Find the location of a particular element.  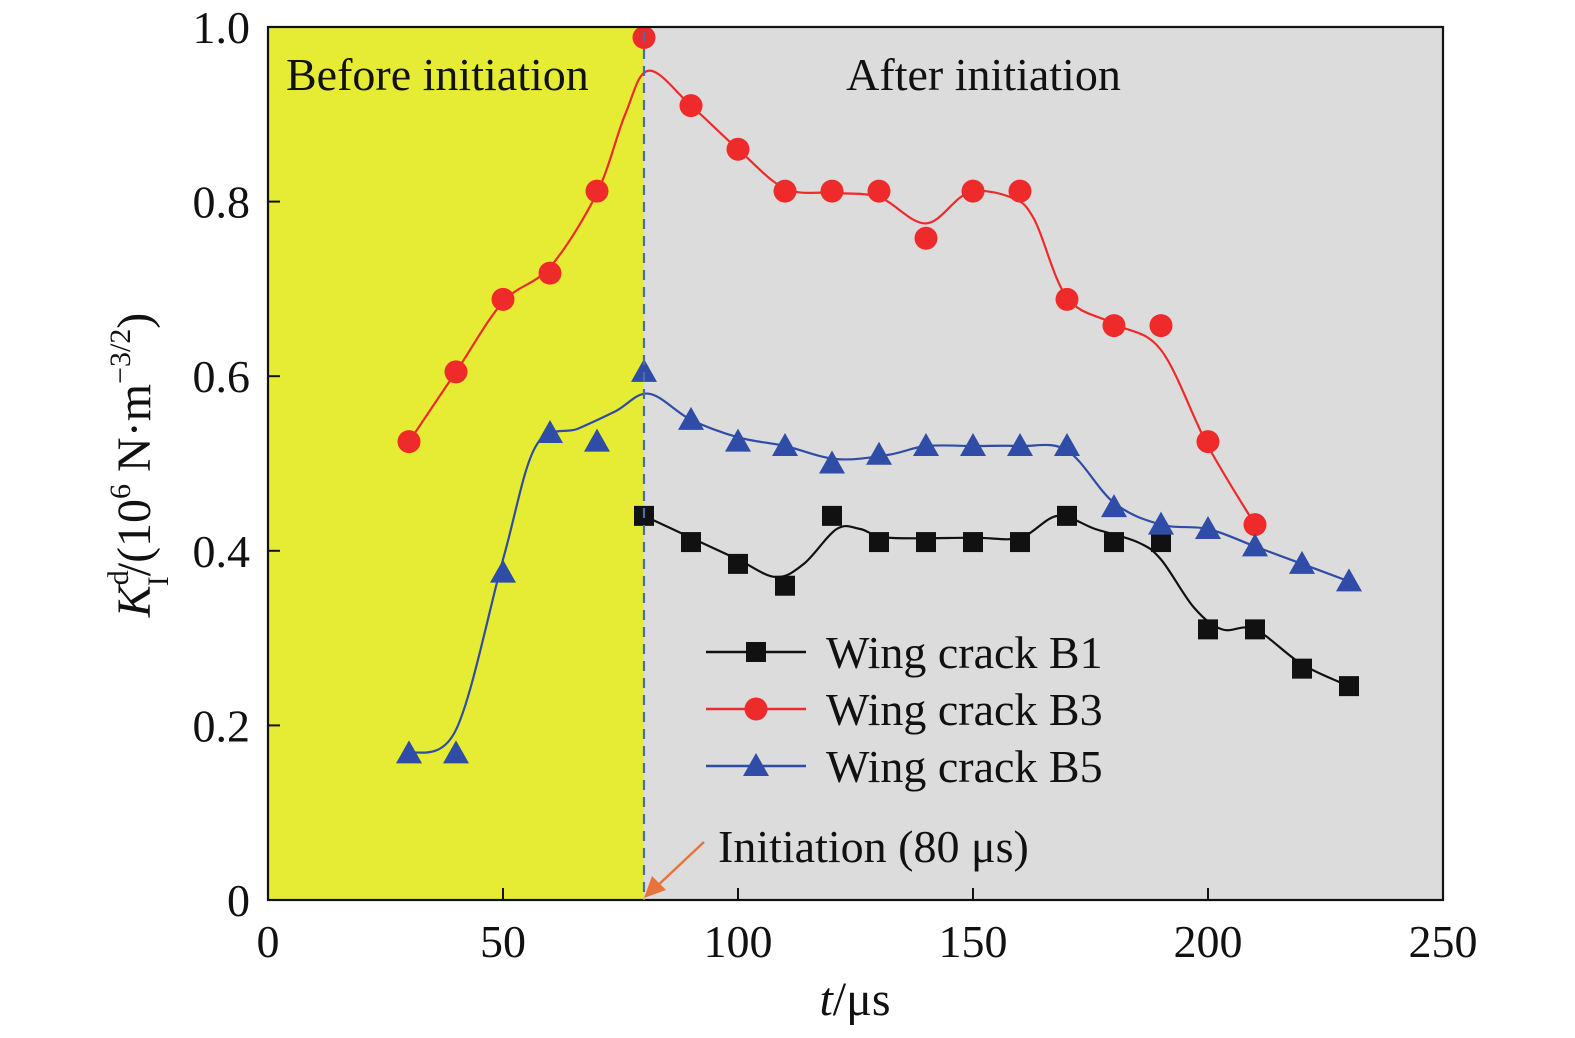

initiation-label: Initiation (80 μs) is located at coordinates (873, 846).